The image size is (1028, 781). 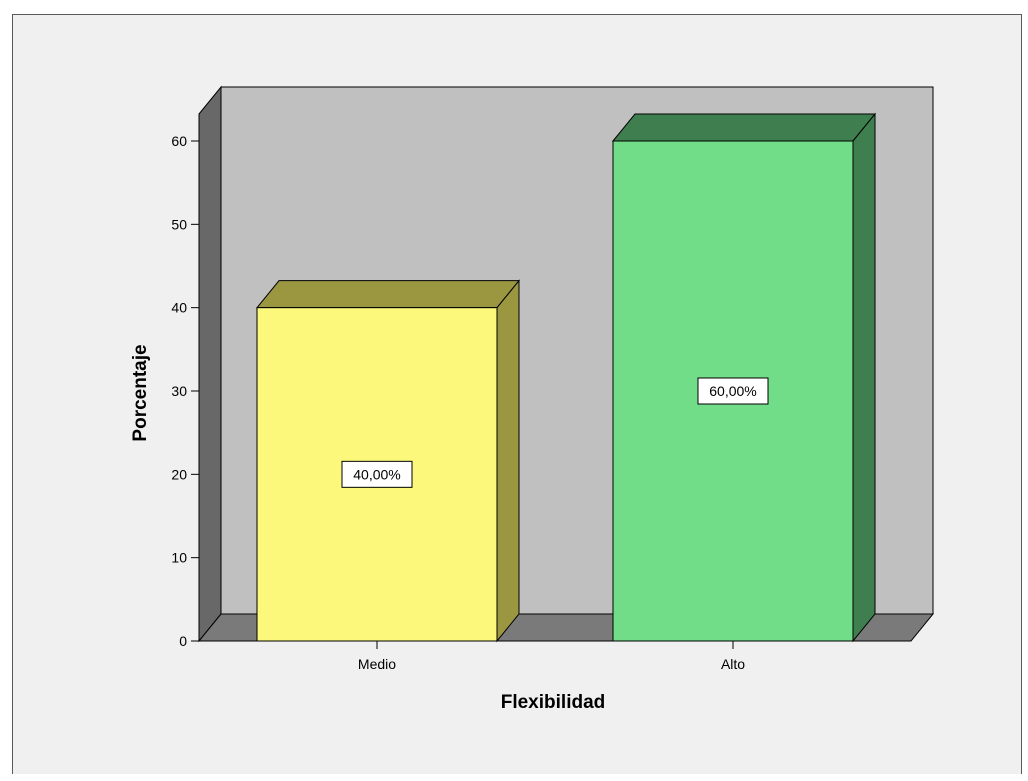 What do you see at coordinates (733, 664) in the screenshot?
I see `x-tick-label: Alto` at bounding box center [733, 664].